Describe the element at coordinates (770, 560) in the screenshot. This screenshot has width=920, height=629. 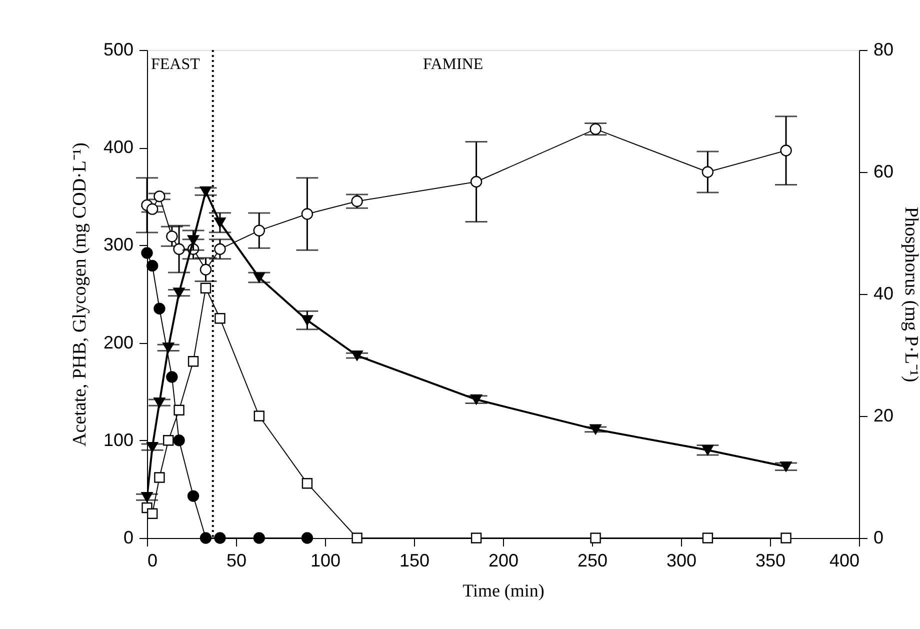
I see `x-tick-label: 350` at that location.